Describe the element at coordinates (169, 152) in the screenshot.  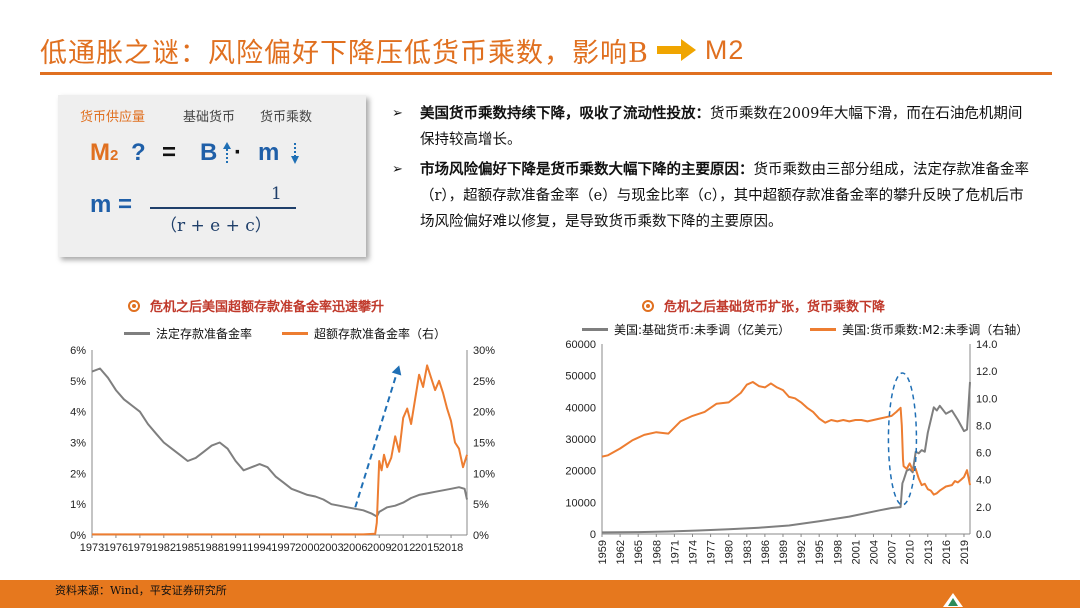
I see `formula-equals: =` at that location.